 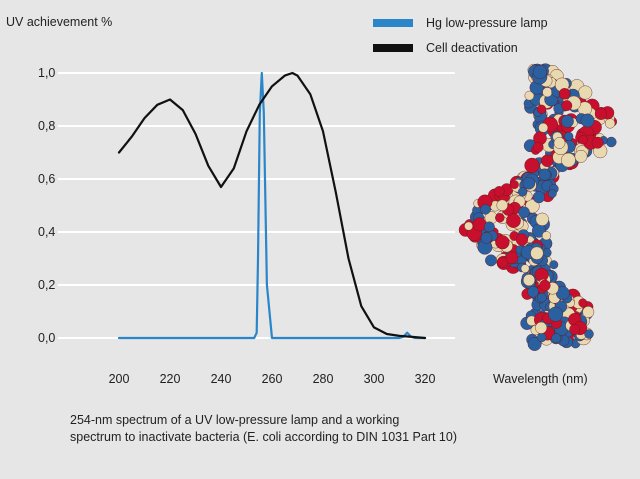 I want to click on x-tick-label: 280, so click(x=323, y=379).